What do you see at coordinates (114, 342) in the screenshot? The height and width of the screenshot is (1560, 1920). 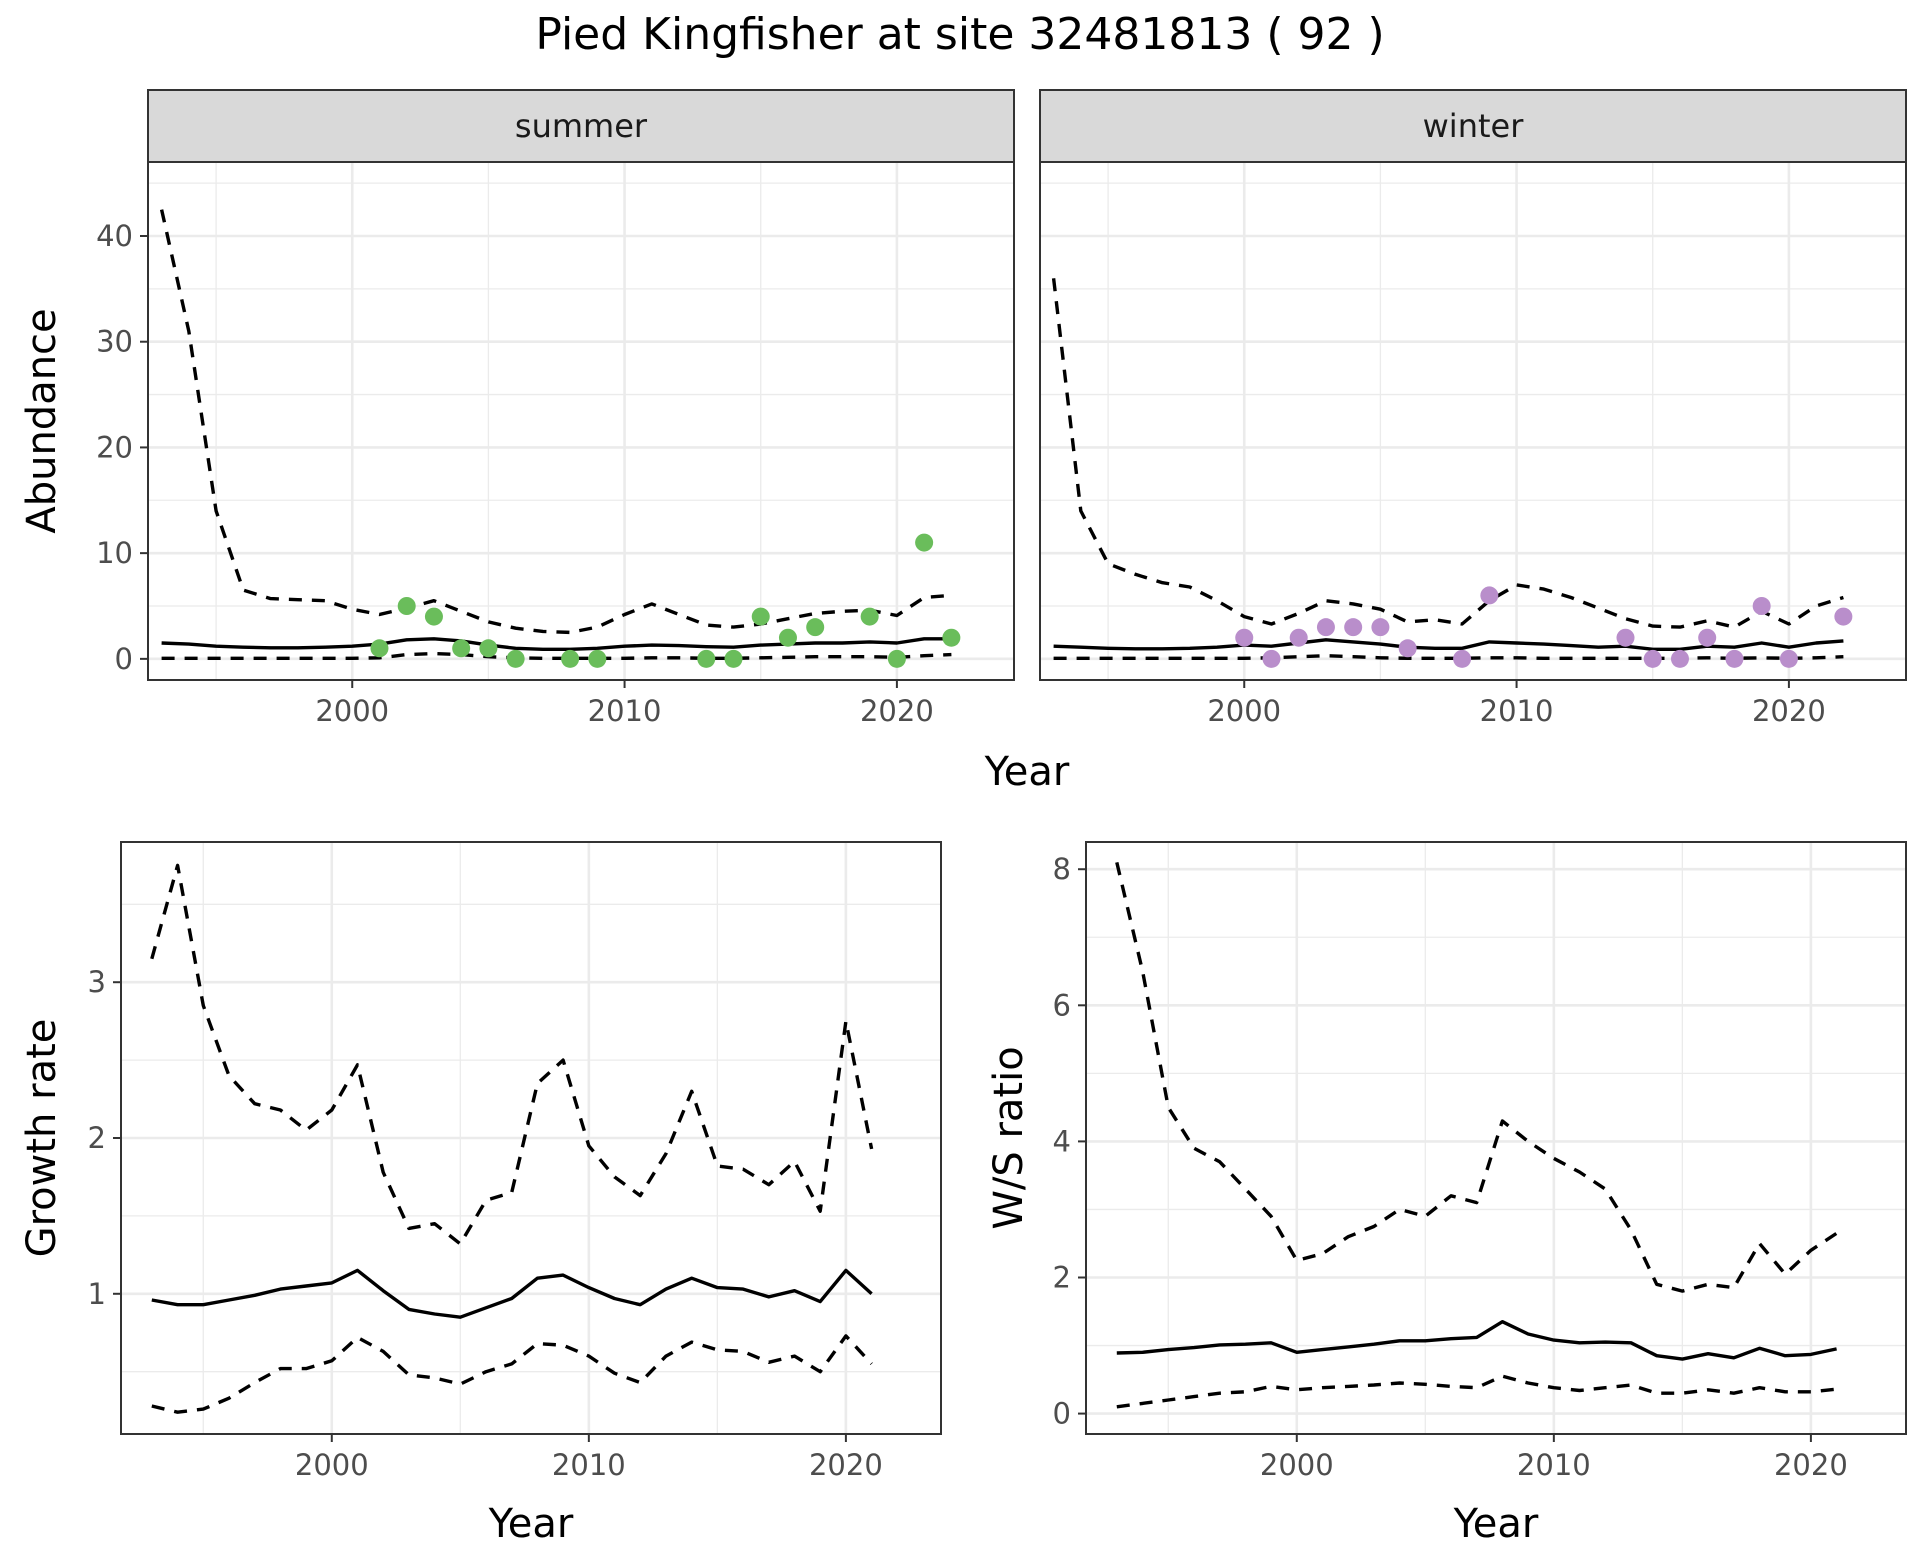 I see `y-tick-label: 30` at bounding box center [114, 342].